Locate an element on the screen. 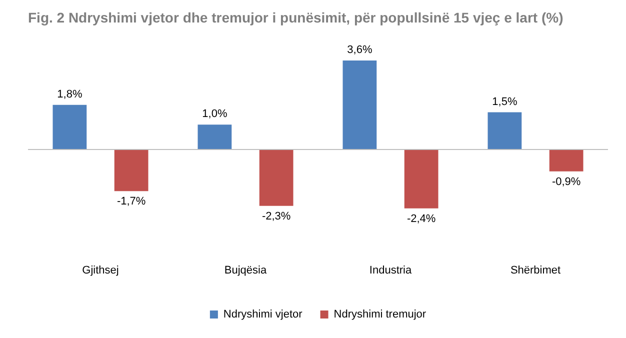  x-tick-label: Shërbimet is located at coordinates (535, 270).